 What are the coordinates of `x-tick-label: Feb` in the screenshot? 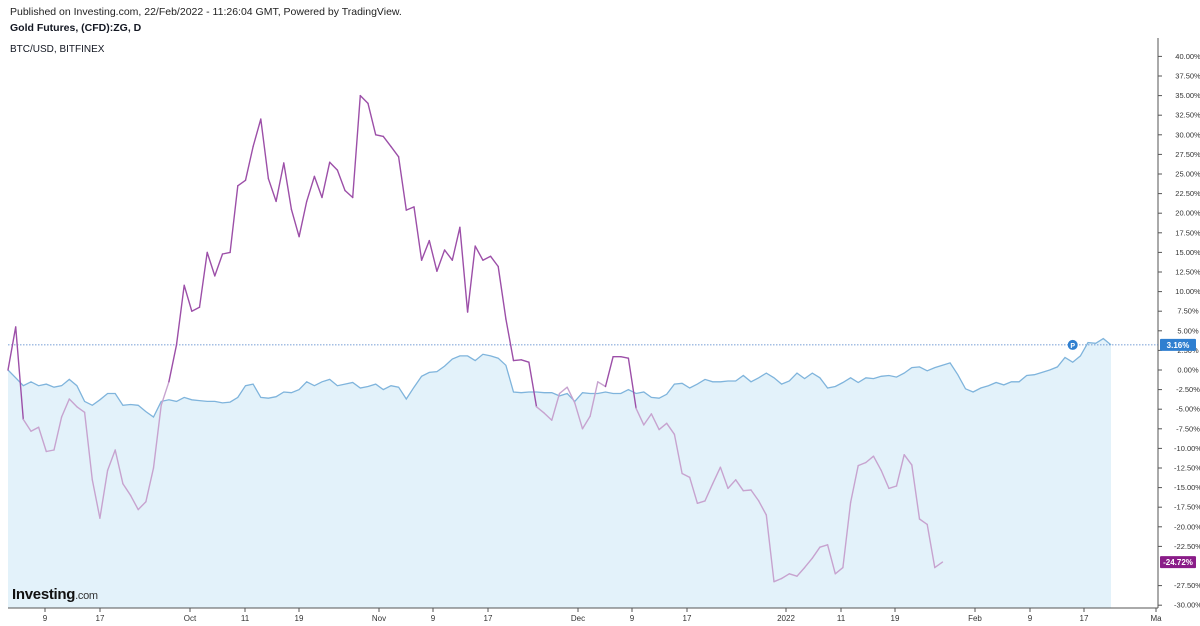 It's located at (975, 618).